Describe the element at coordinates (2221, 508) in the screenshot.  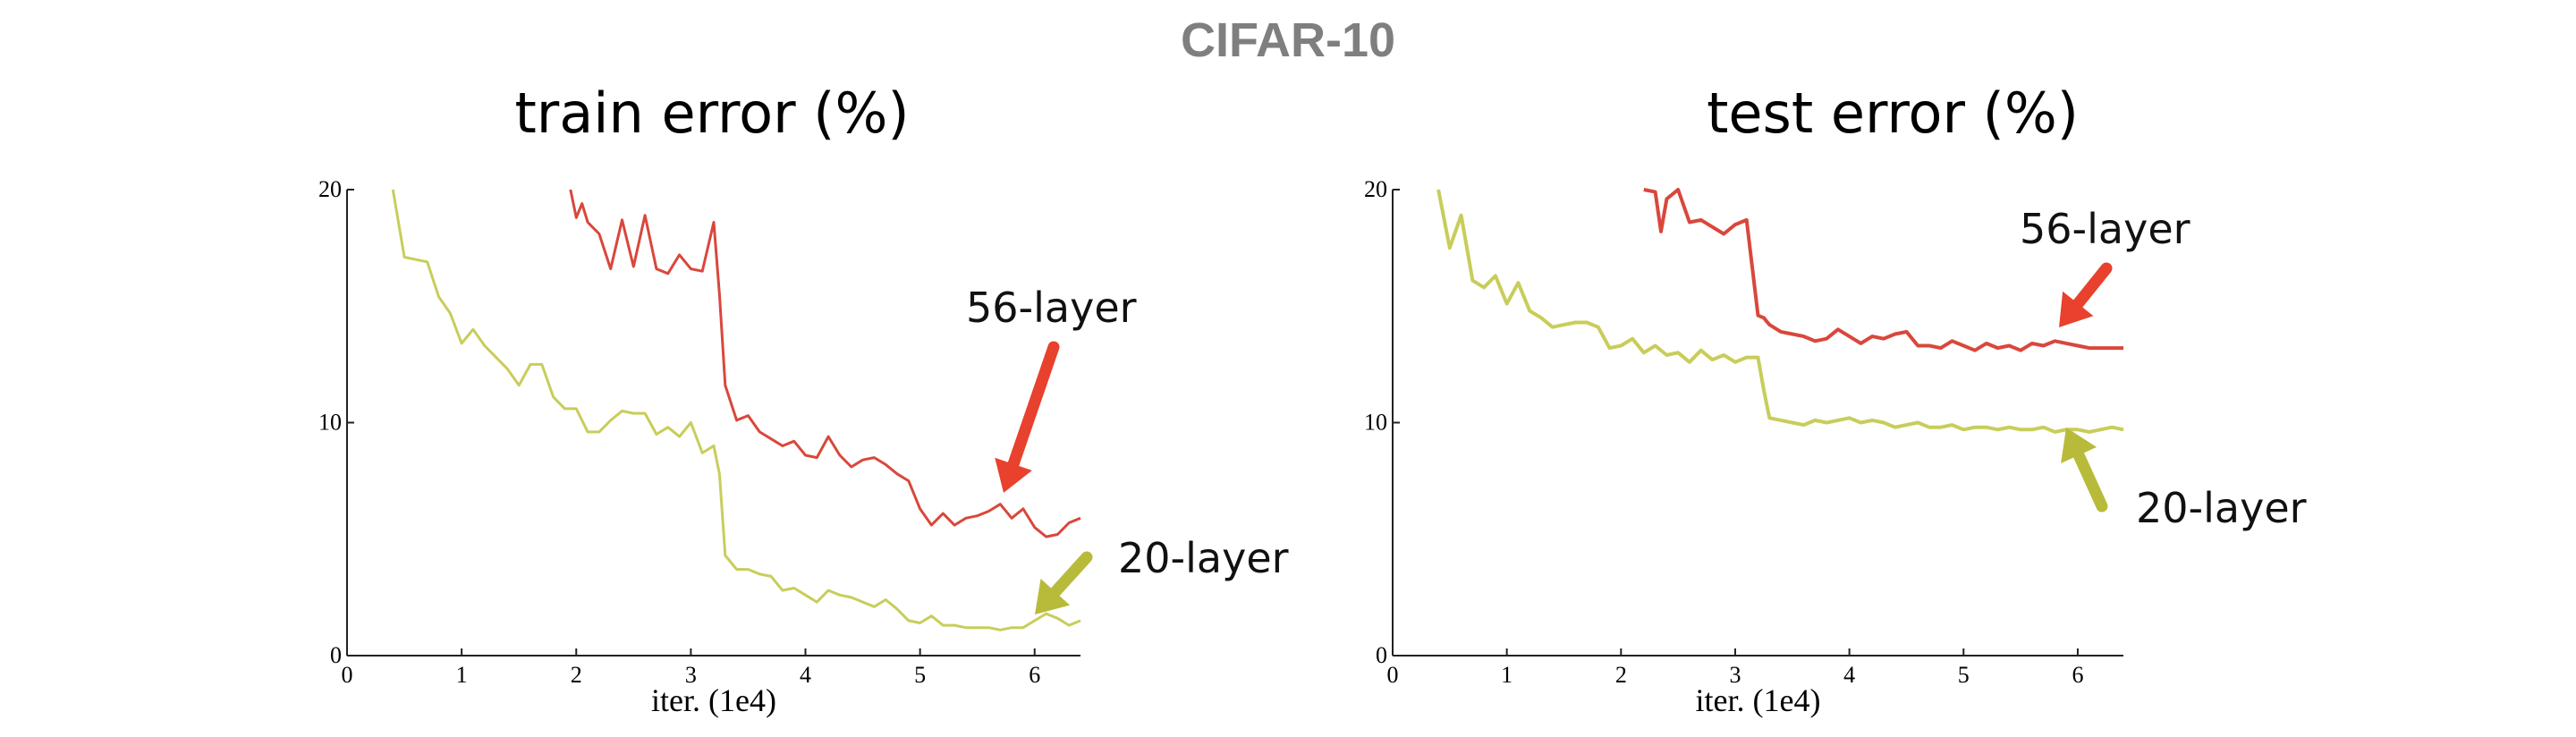
I see `test-annotation-20-layer: 20-layer` at that location.